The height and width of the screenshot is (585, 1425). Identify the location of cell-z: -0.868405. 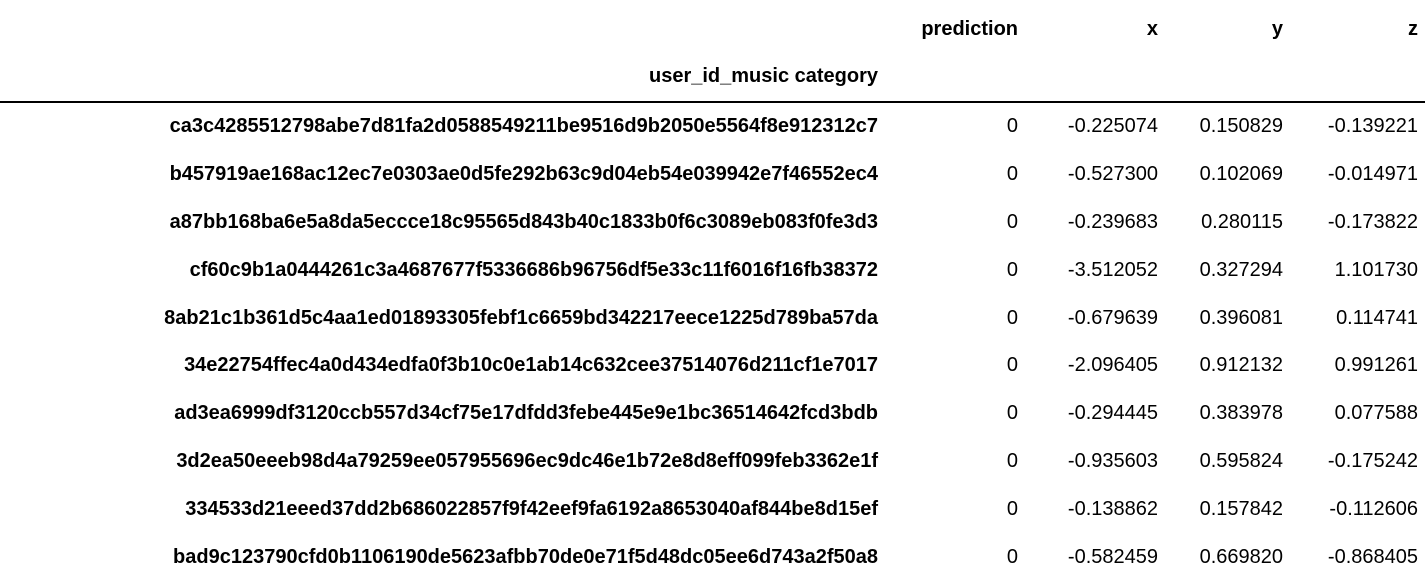
(1372, 556).